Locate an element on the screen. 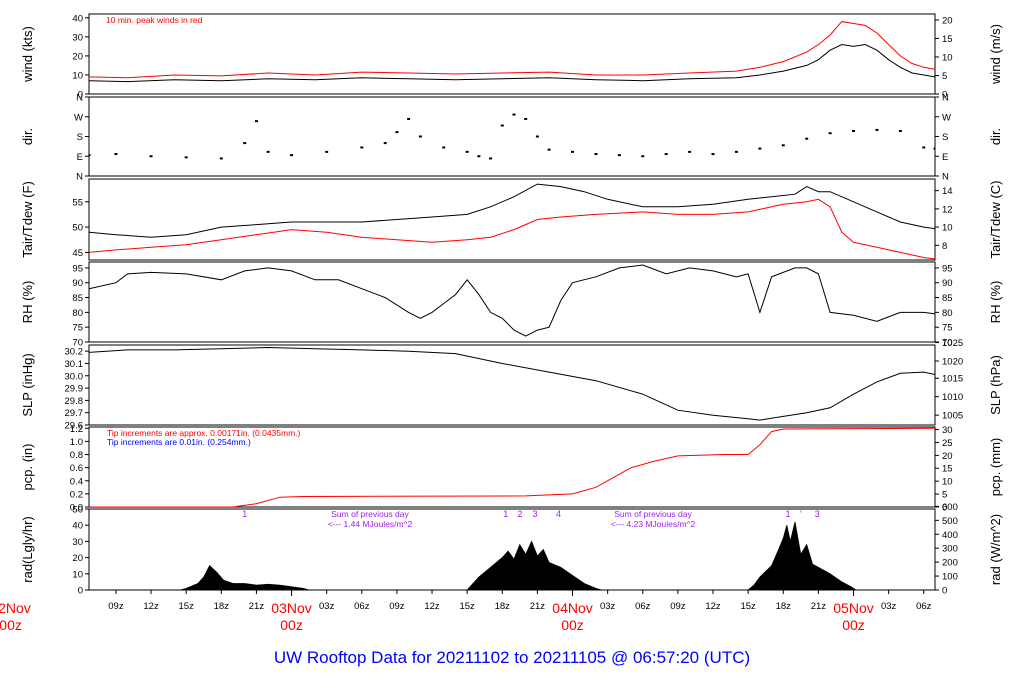  slp-right-tick-label: 1015 is located at coordinates (952, 379).